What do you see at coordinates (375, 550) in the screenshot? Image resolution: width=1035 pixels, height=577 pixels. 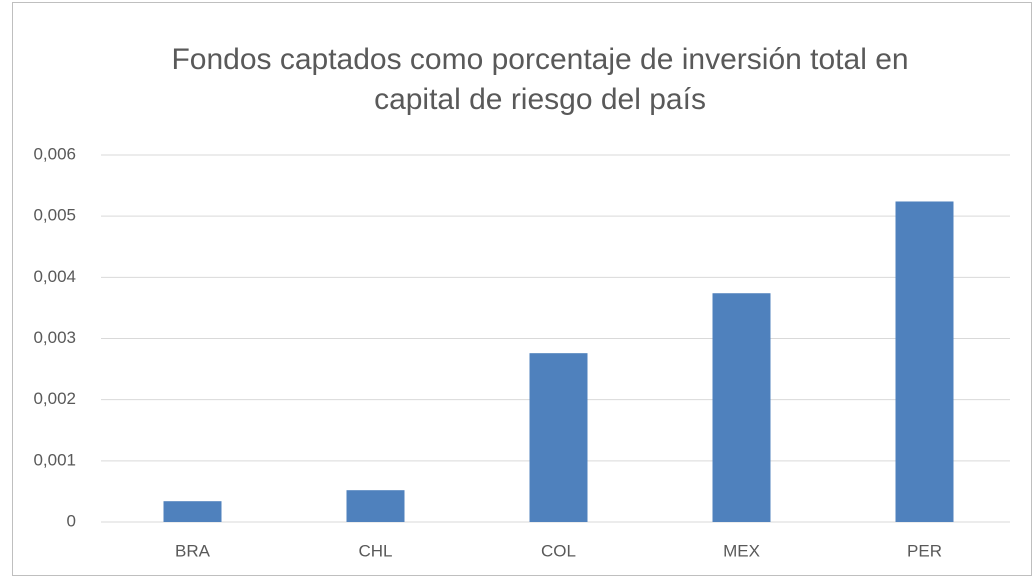 I see `x-tick-label: CHL` at bounding box center [375, 550].